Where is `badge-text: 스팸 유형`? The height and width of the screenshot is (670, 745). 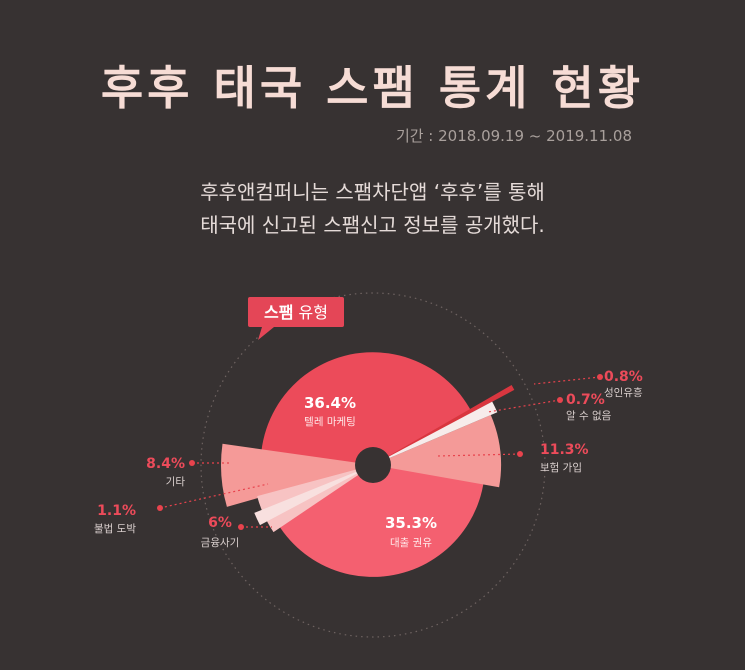
badge-text: 스팸 유형 is located at coordinates (296, 312).